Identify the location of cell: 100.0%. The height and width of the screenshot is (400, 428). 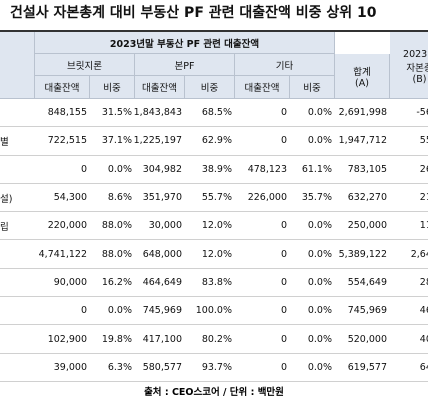
(210, 311).